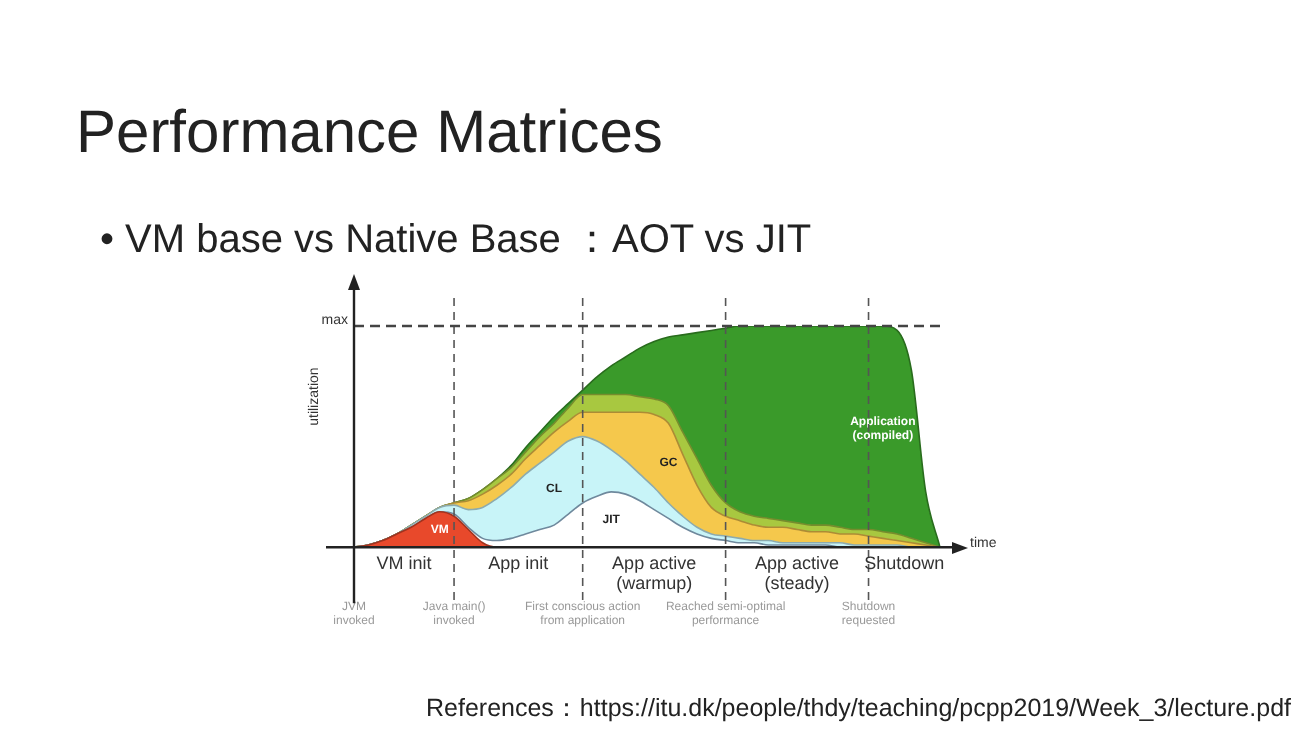 The width and height of the screenshot is (1300, 732). I want to click on text: References：https://itu.dk/people/thdy/teaching/pcpp2019/Week_3/lecture.pdf, so click(858, 709).